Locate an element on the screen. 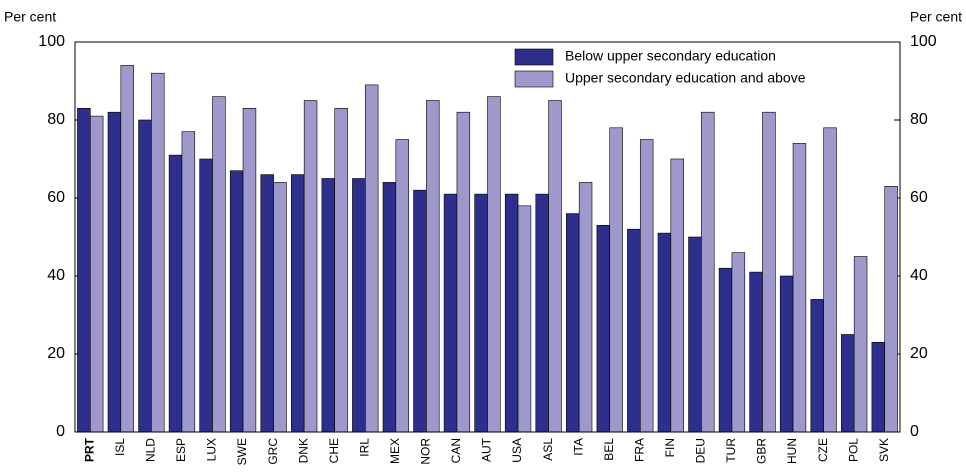 The width and height of the screenshot is (966, 473). y2-axis-label: Per cent is located at coordinates (936, 17).